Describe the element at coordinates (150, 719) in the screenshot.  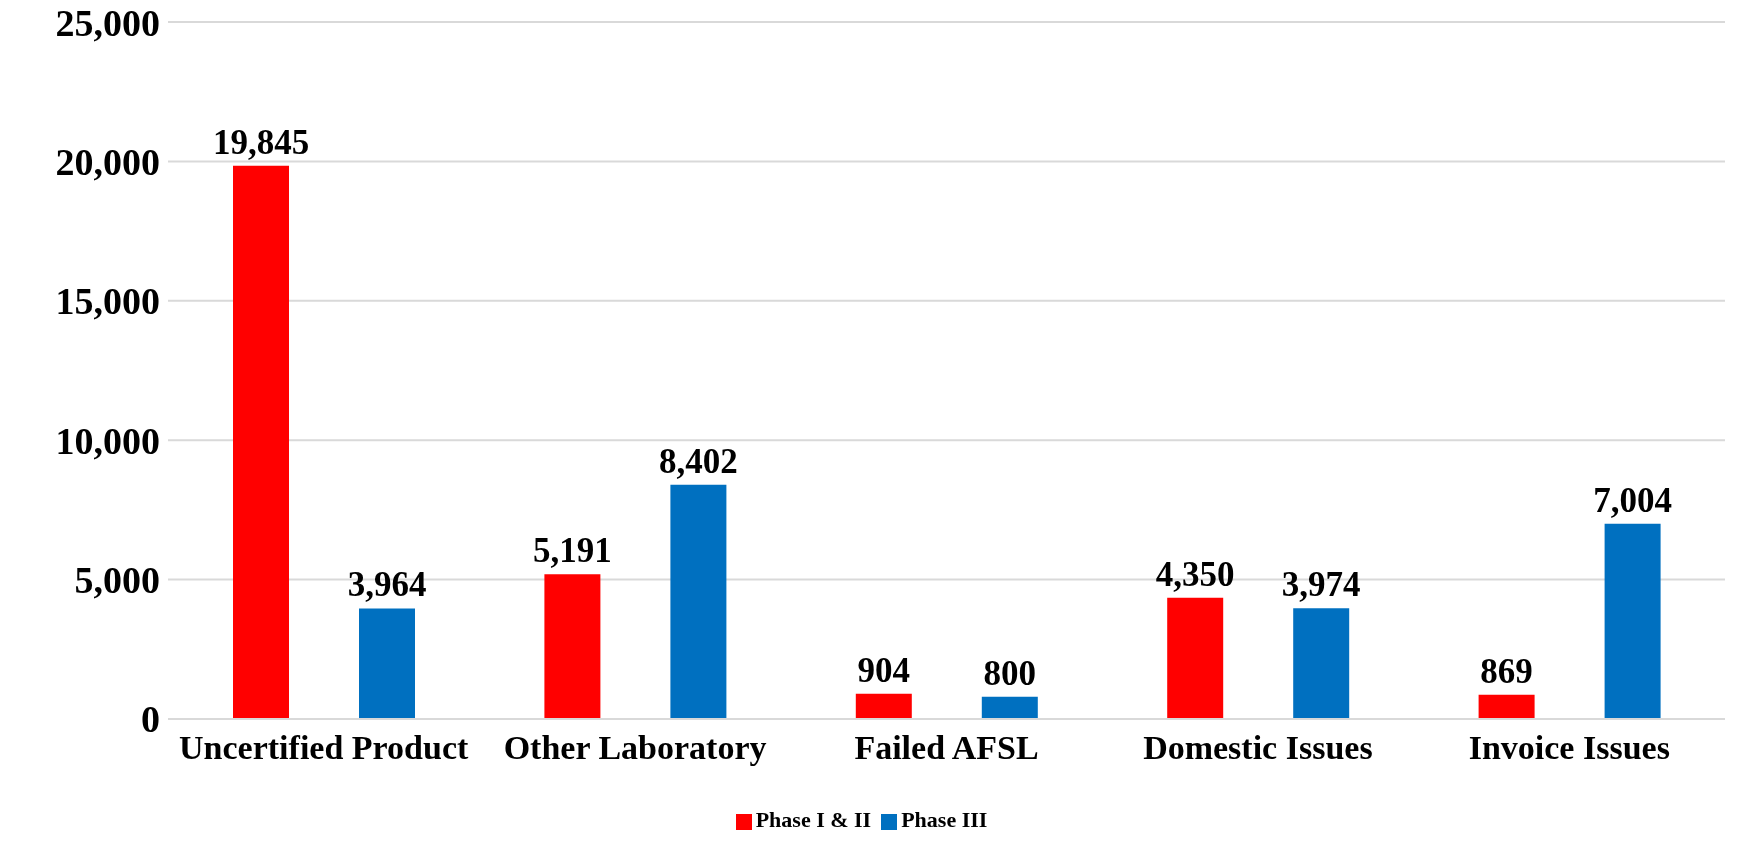
I see `y-tick-label: 0` at that location.